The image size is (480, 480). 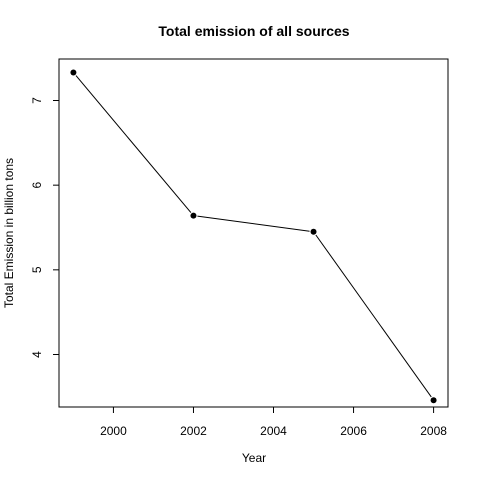 What do you see at coordinates (37, 100) in the screenshot?
I see `y-tick-label: 7` at bounding box center [37, 100].